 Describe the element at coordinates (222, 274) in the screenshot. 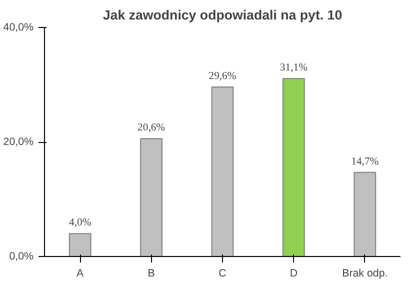

I see `x-tick-label: C` at that location.